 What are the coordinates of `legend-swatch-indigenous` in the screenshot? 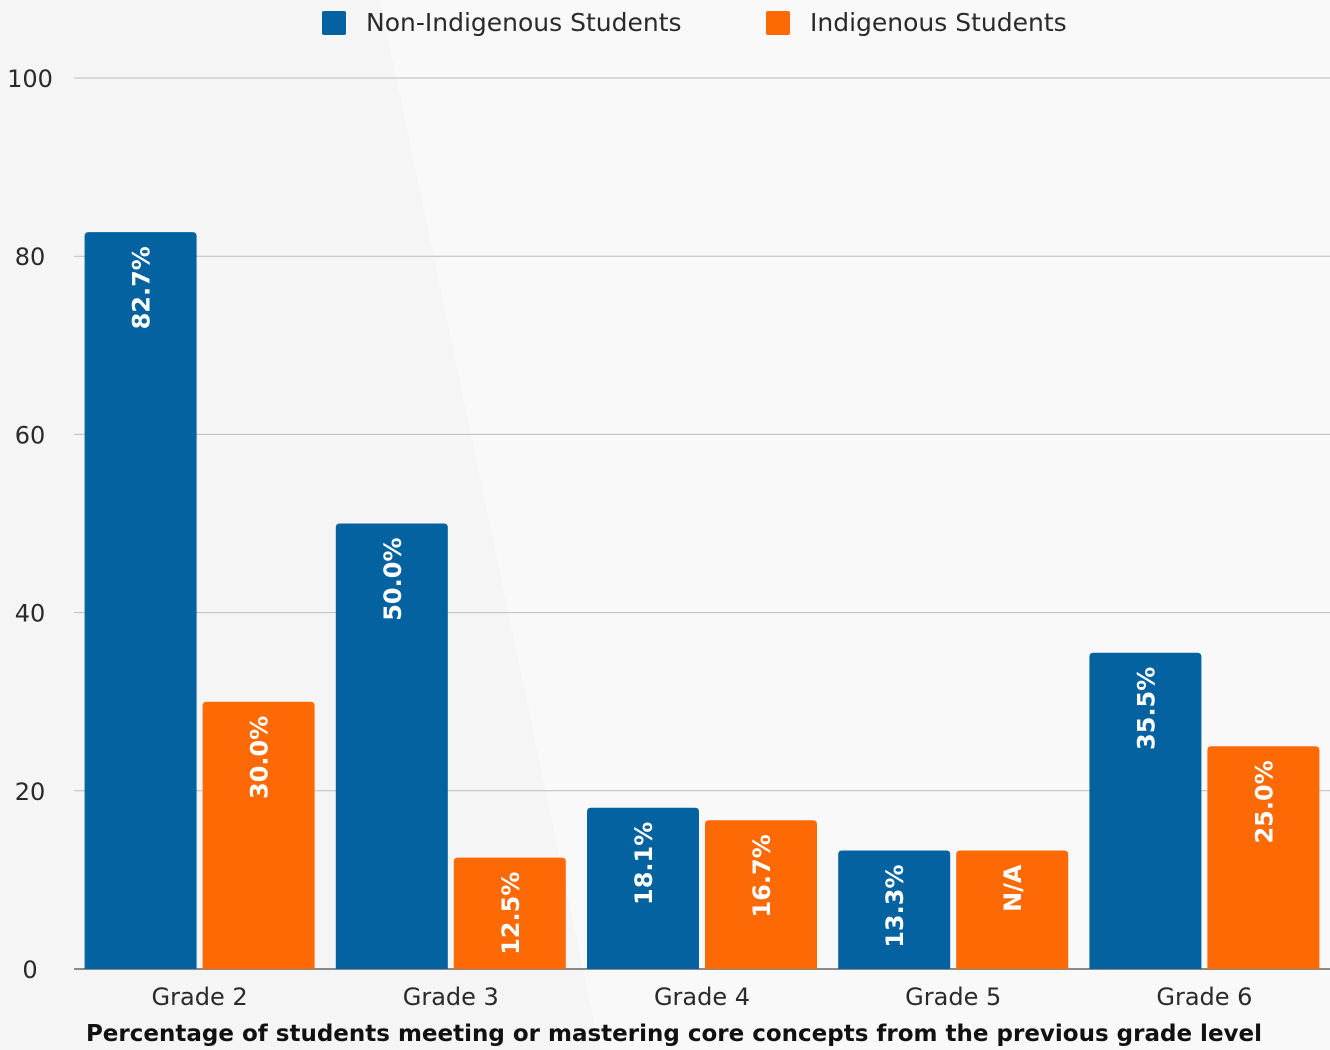 It's located at (778, 23).